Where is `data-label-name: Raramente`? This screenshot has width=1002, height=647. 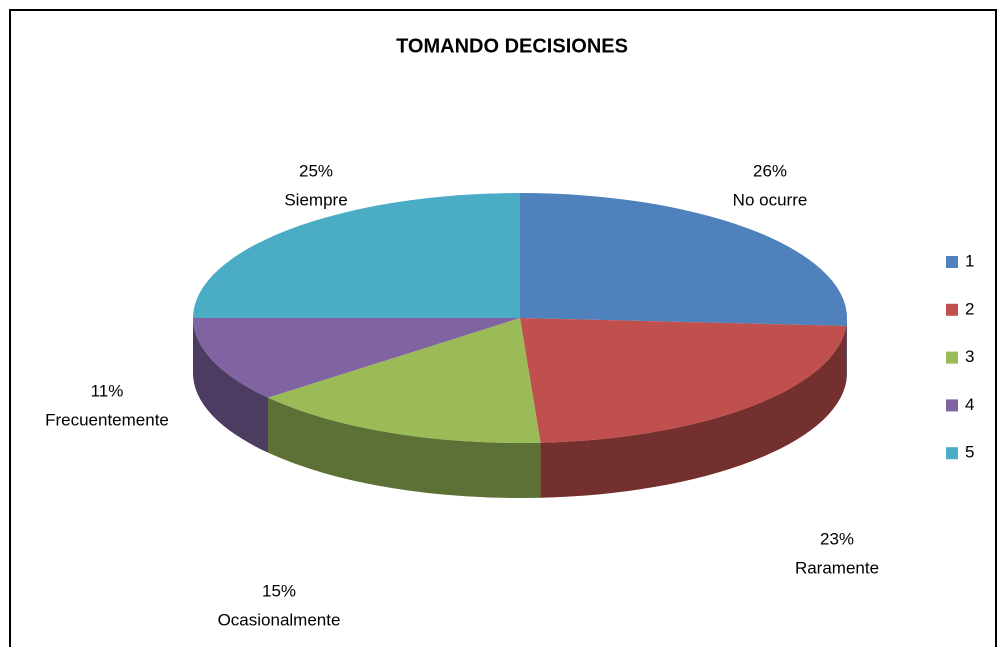 data-label-name: Raramente is located at coordinates (837, 567).